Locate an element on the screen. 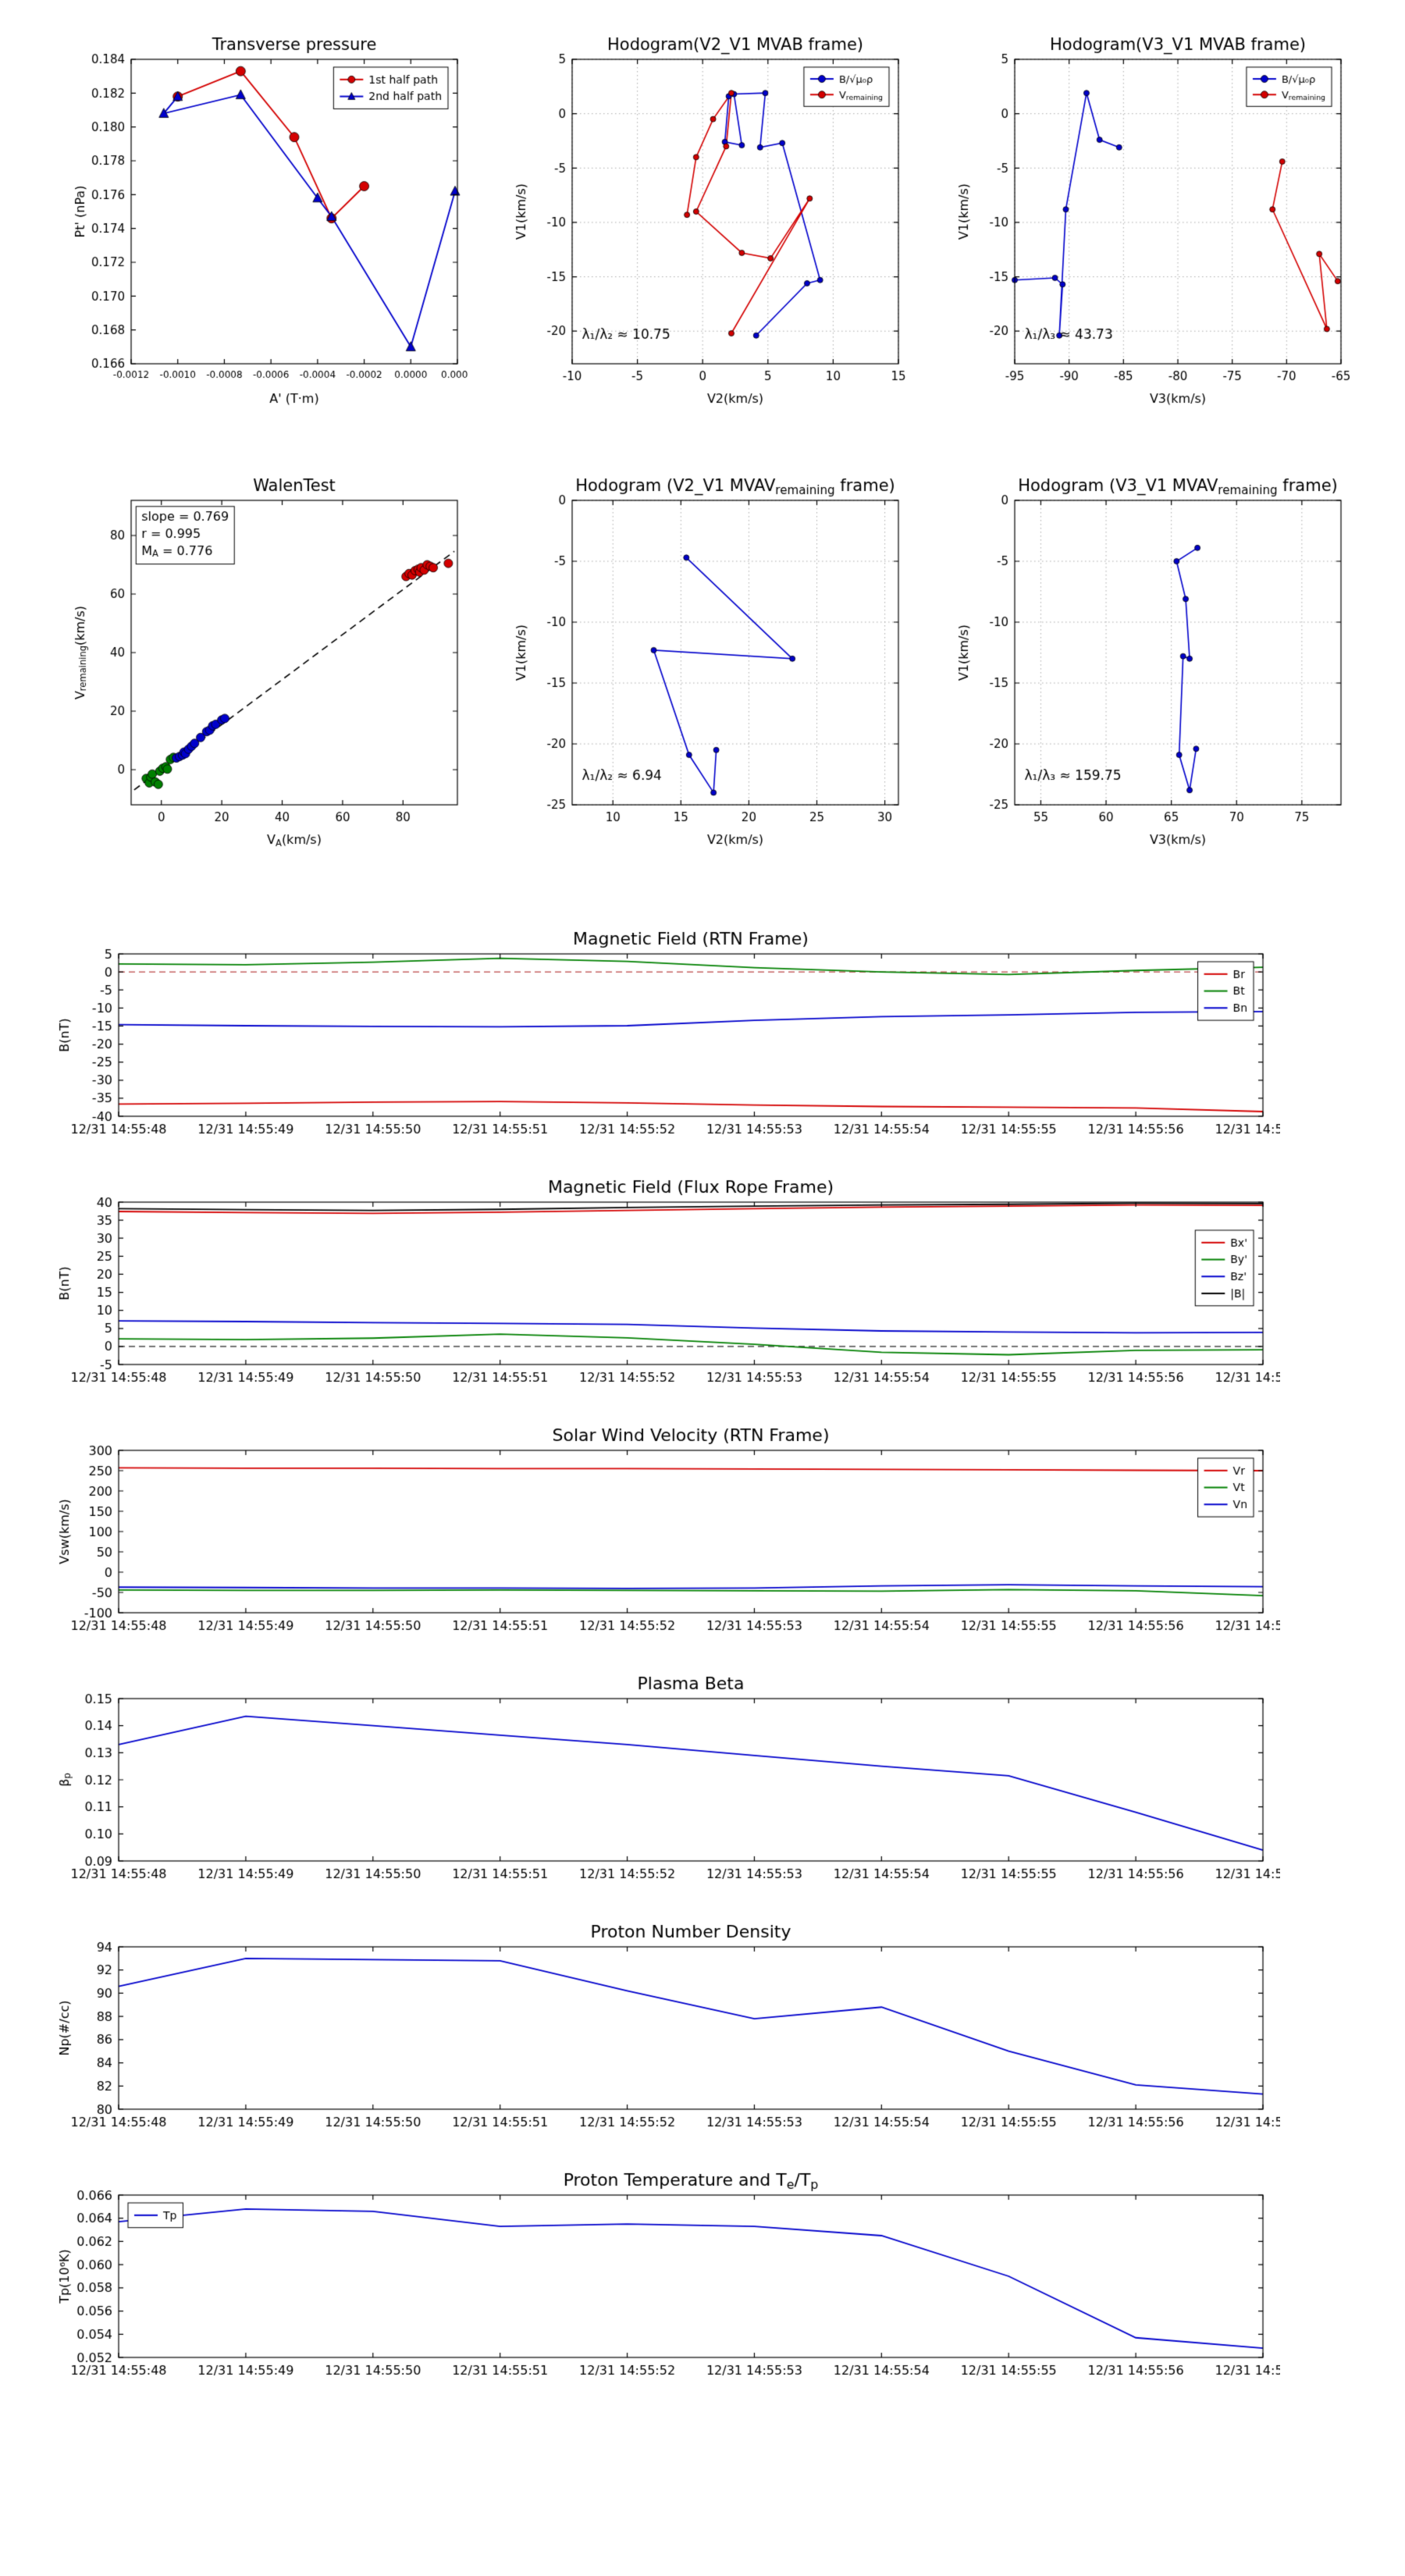  panel-solar-wind-velocity is located at coordinates (663, 1535).